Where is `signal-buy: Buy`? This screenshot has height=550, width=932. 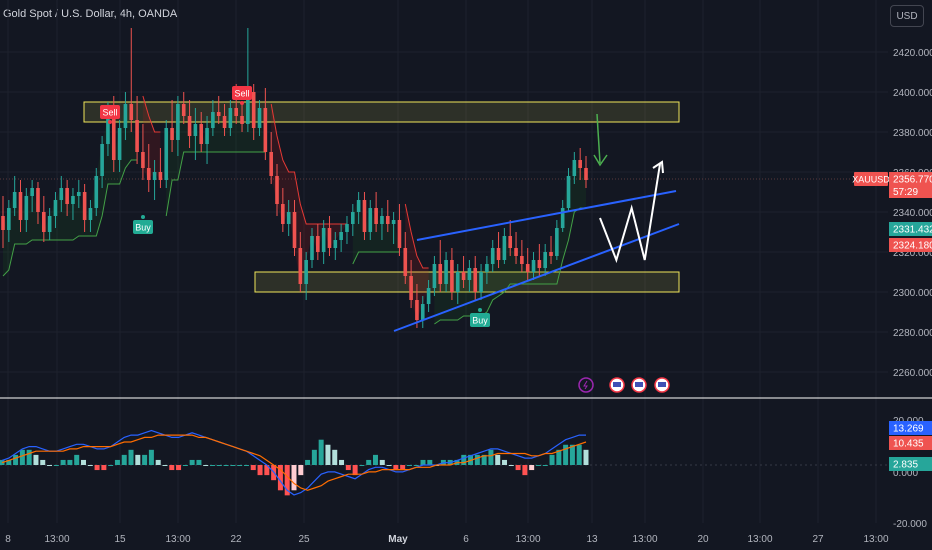
signal-buy: Buy is located at coordinates (480, 317).